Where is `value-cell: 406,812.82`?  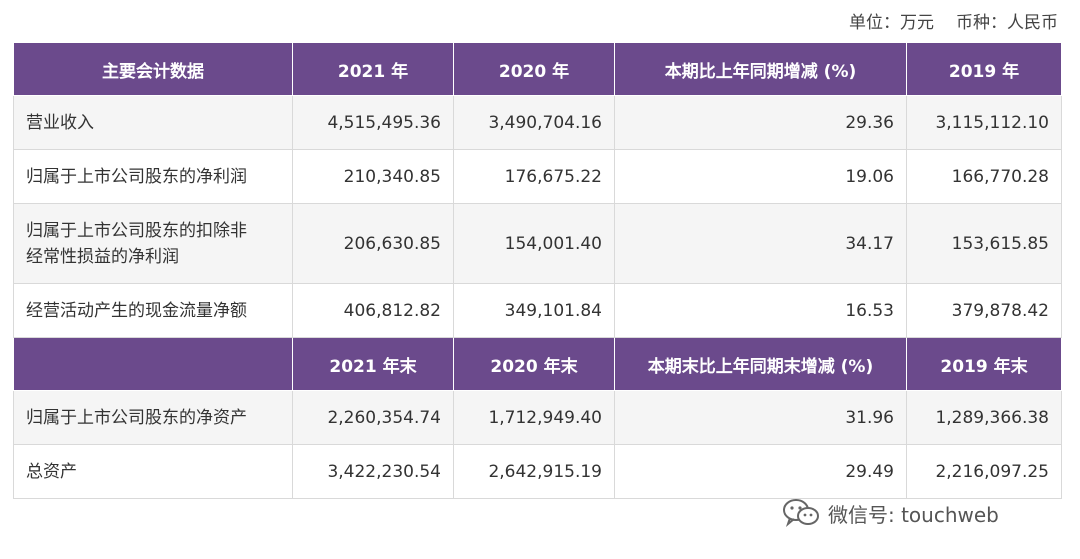
value-cell: 406,812.82 is located at coordinates (373, 310).